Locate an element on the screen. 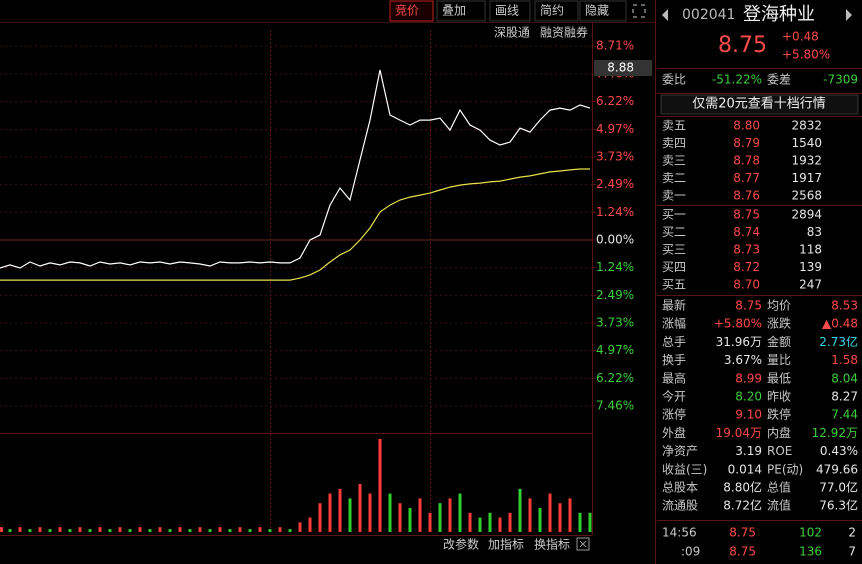  stat-value: 77.0亿 is located at coordinates (838, 487).